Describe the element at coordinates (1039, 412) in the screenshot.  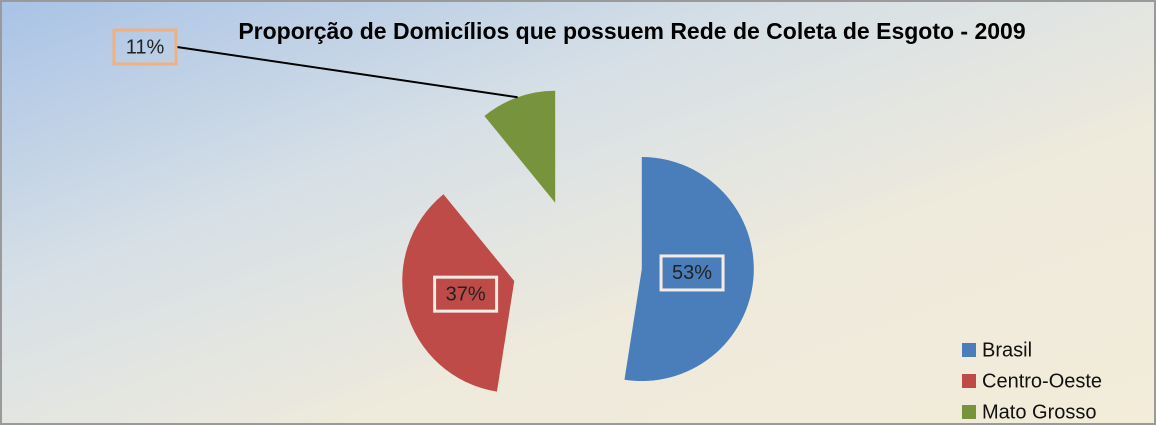
I see `legend-label: Mato Grosso` at that location.